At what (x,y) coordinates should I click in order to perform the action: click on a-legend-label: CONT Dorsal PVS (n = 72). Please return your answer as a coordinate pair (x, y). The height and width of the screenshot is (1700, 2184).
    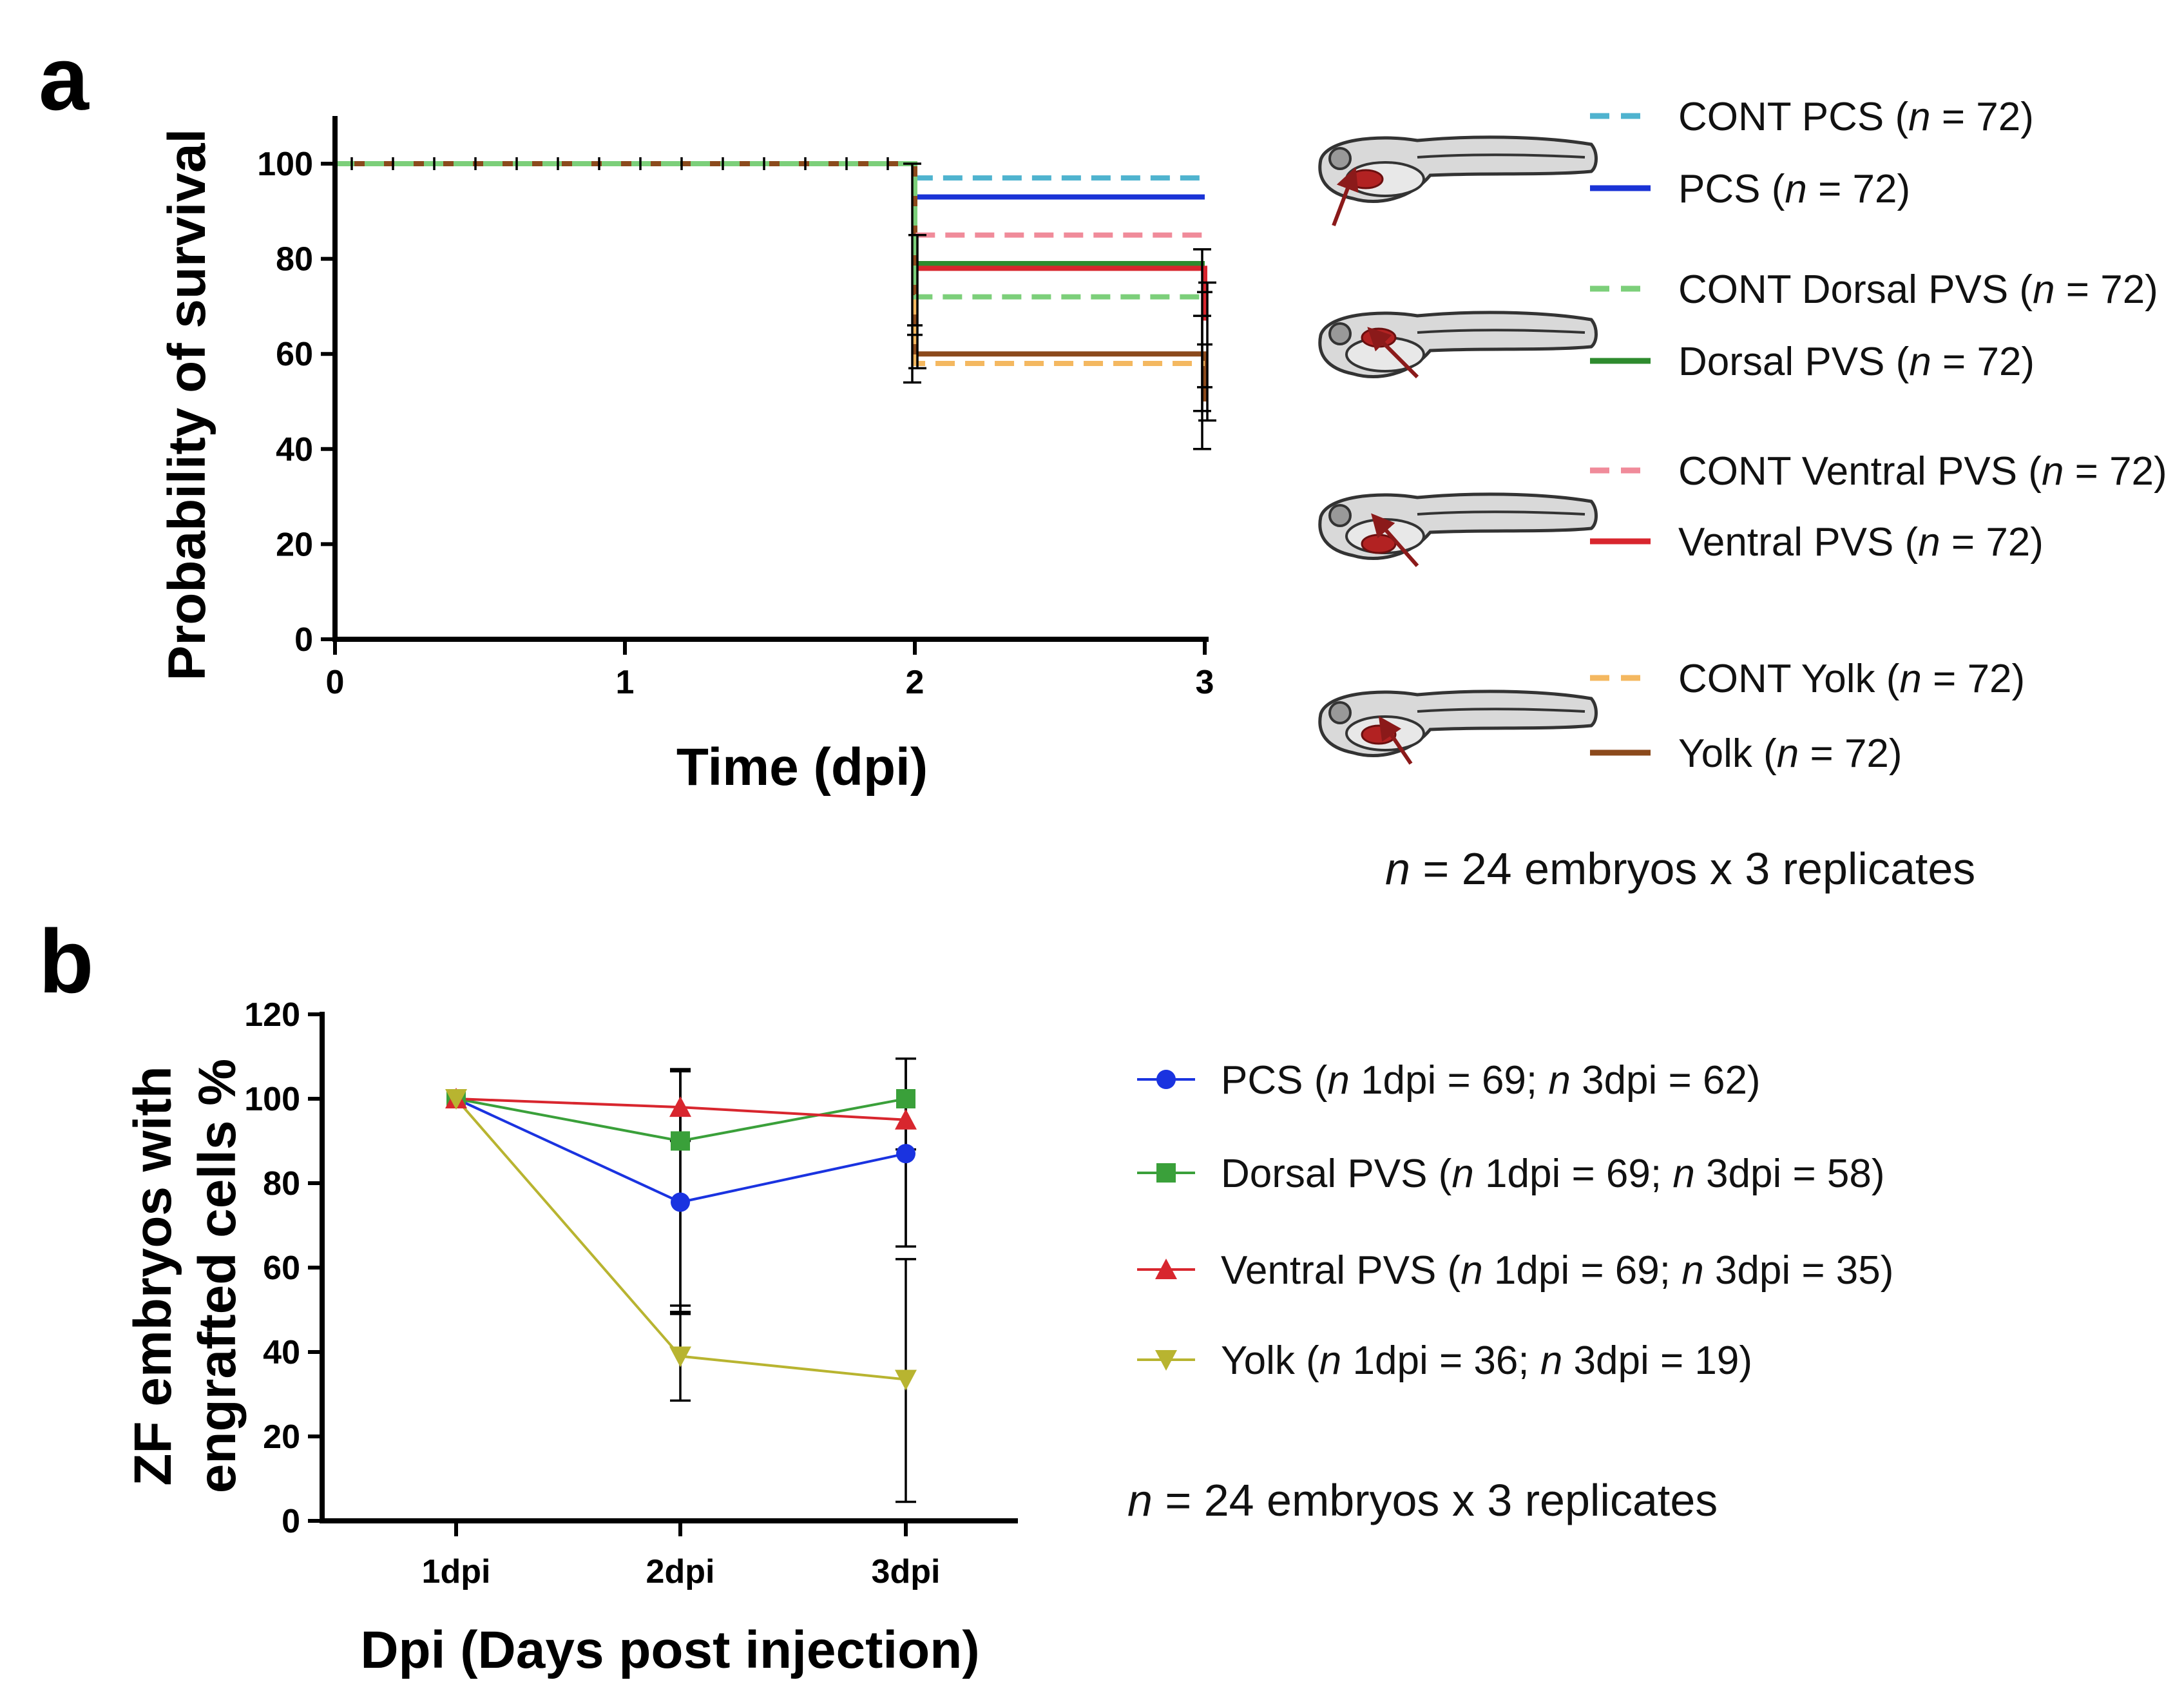
    Looking at the image, I should click on (1918, 289).